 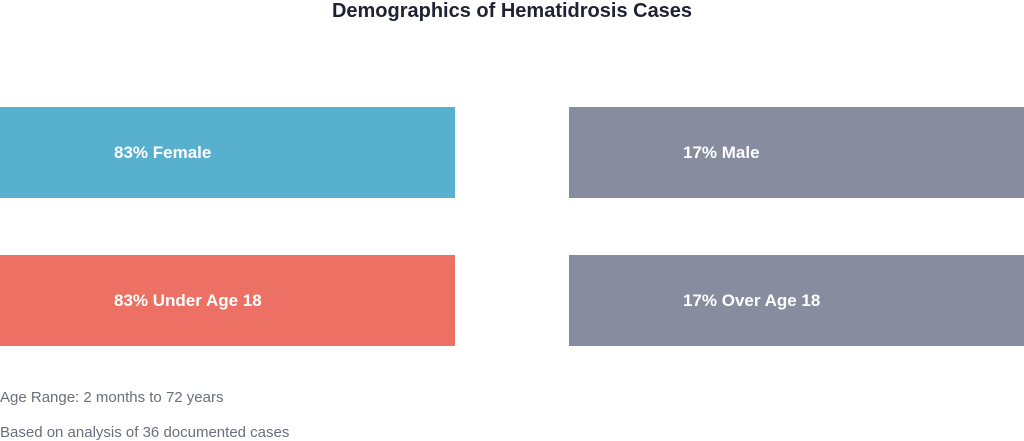 What do you see at coordinates (112, 397) in the screenshot?
I see `age-range-note: Age Range: 2 months to 72 years` at bounding box center [112, 397].